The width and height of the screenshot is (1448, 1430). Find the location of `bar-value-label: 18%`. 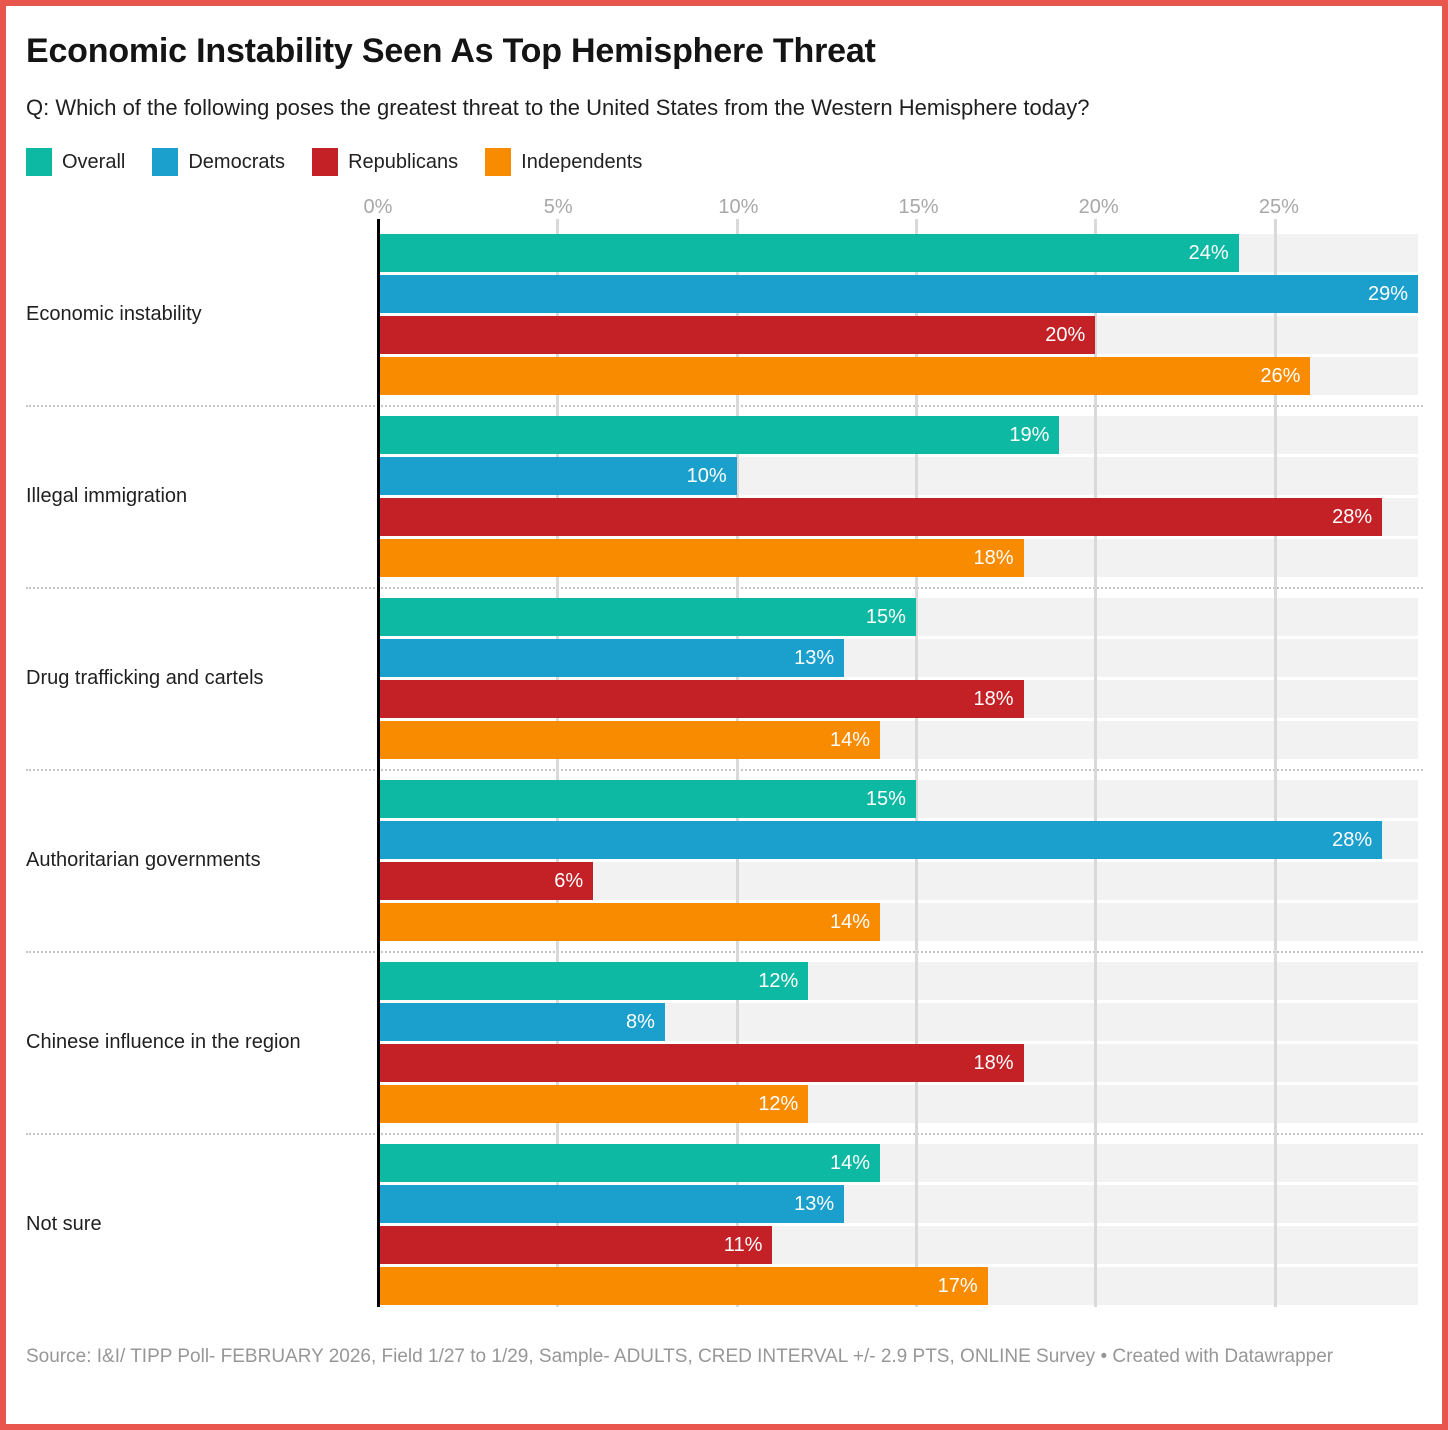

bar-value-label: 18% is located at coordinates (993, 698).